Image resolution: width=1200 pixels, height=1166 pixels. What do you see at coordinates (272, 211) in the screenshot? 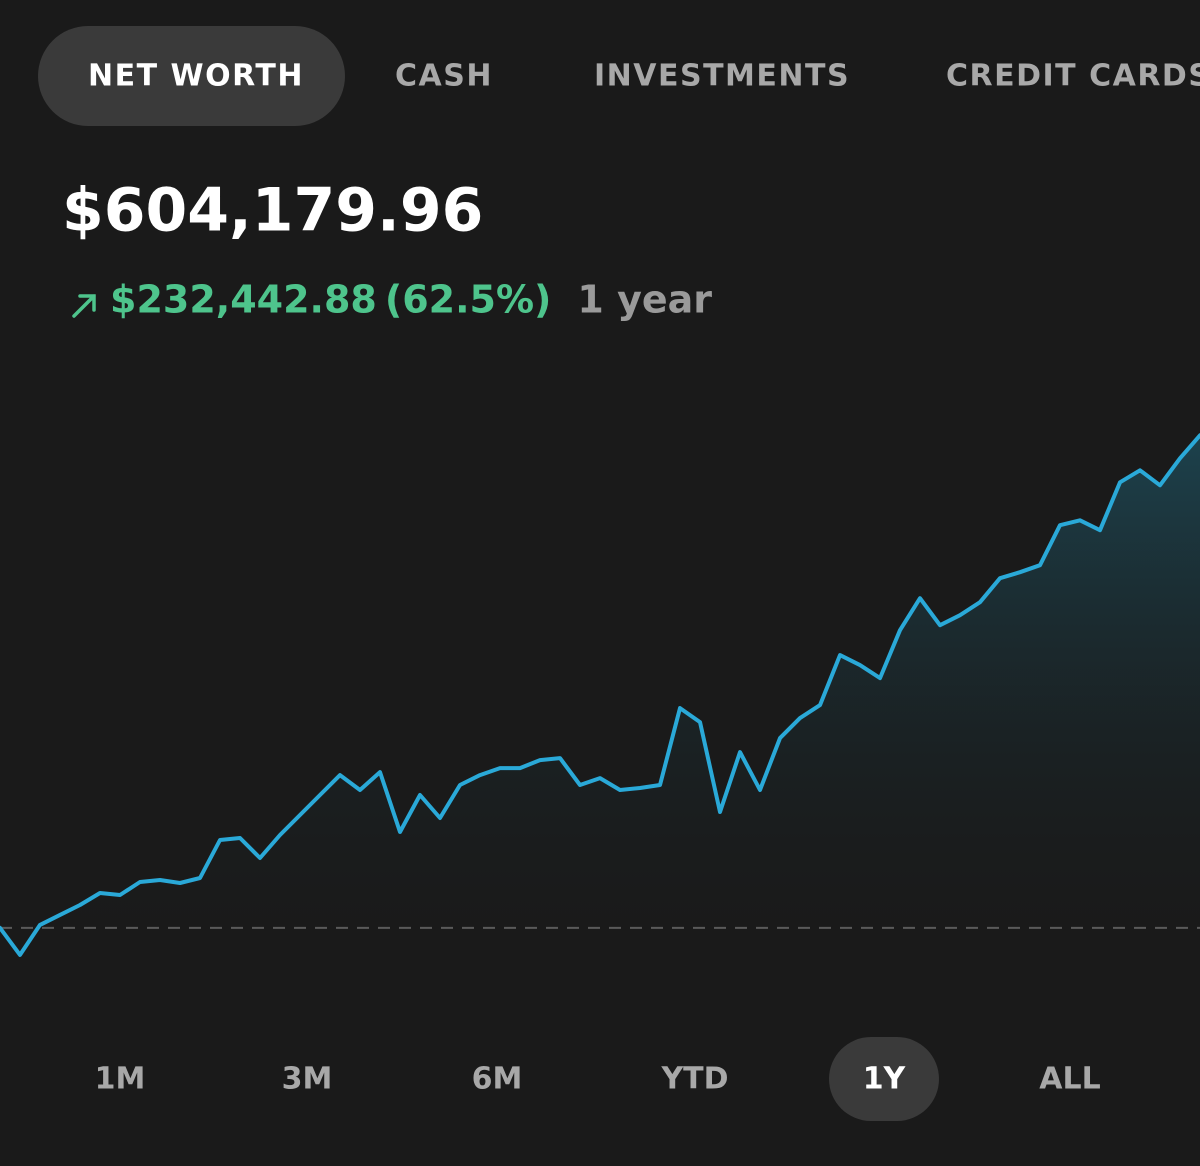
I see `balance: $604,179.96` at bounding box center [272, 211].